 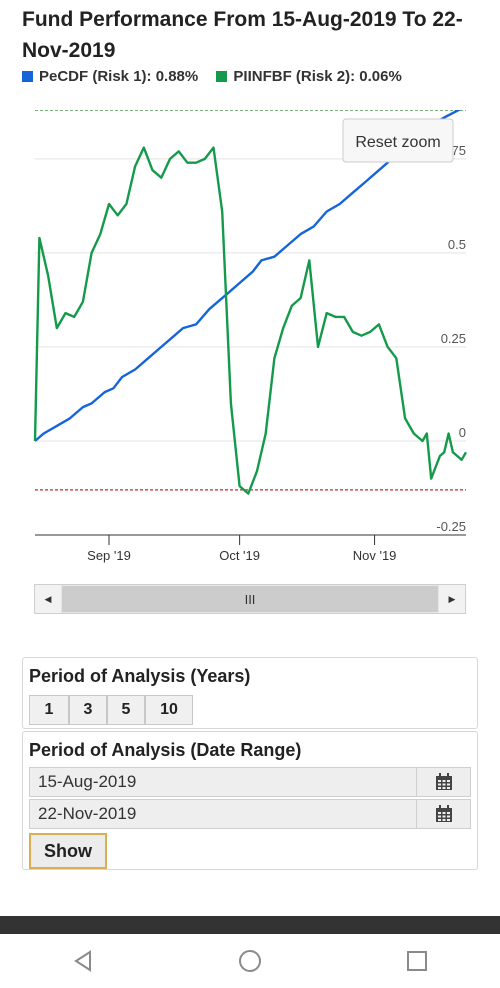 What do you see at coordinates (140, 676) in the screenshot?
I see `period-years-heading: Period of Analysis (Years)` at bounding box center [140, 676].